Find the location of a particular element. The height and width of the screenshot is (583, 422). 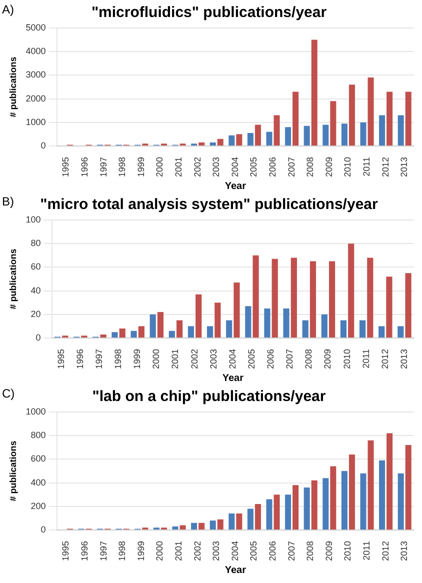

y-tick-label: 20 is located at coordinates (35, 313).